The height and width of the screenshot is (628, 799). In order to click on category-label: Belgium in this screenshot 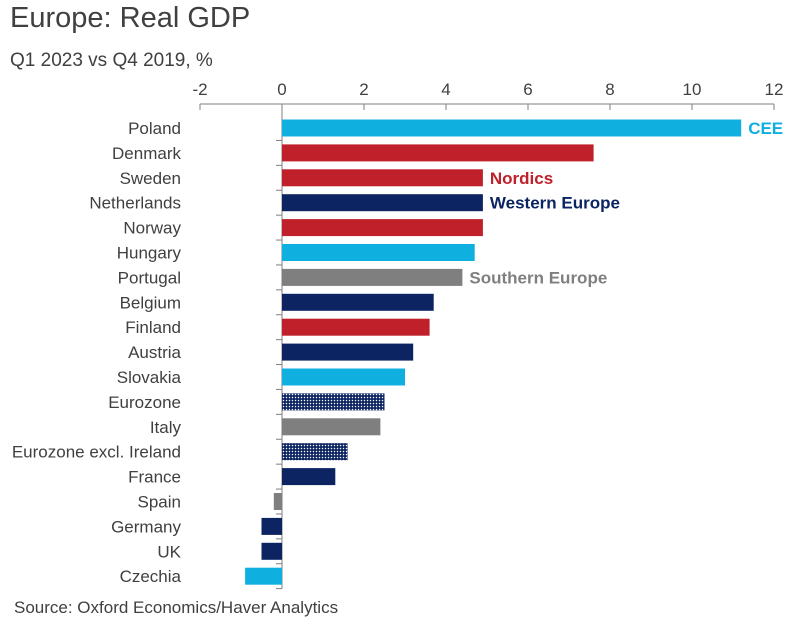, I will do `click(150, 302)`.